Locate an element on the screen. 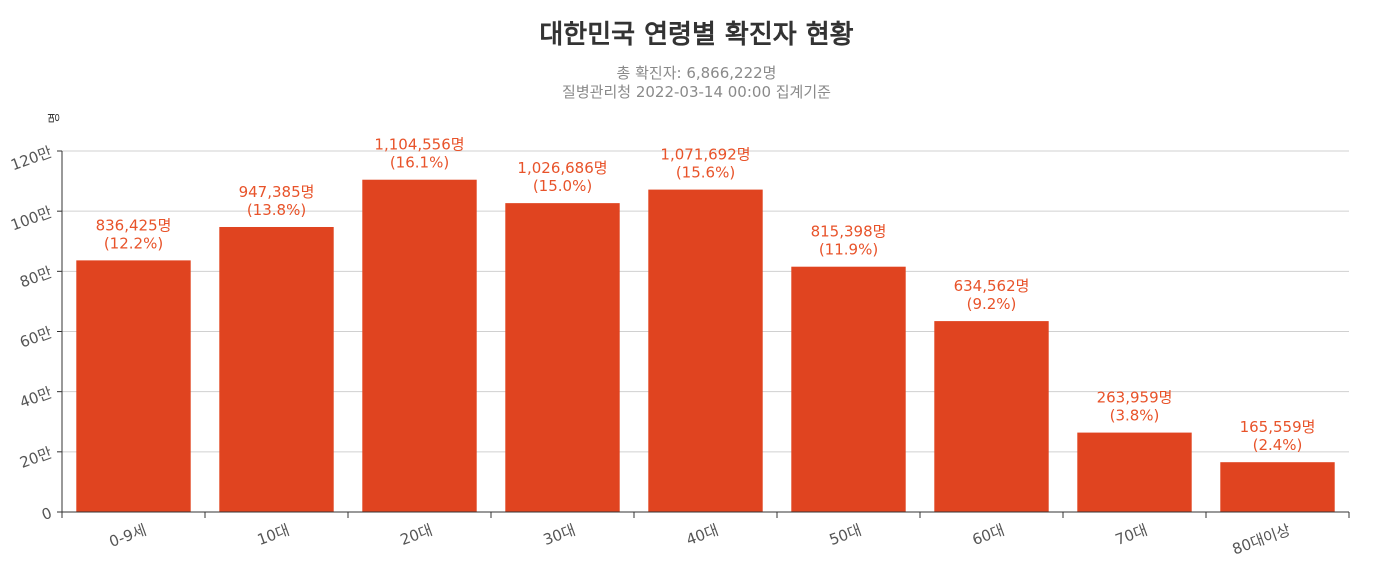 This screenshot has width=1393, height=586. x-tick-label: 30대 is located at coordinates (559, 535).